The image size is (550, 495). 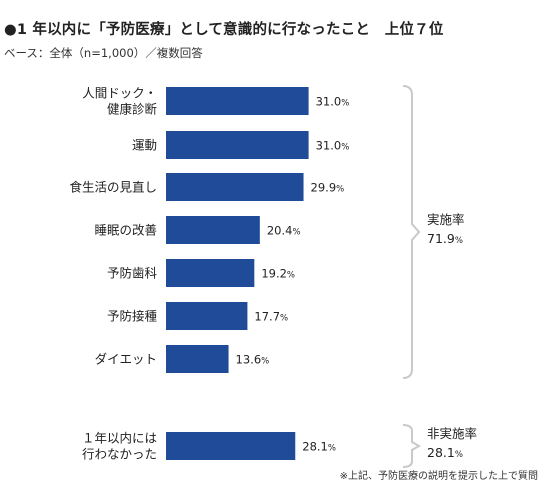 I want to click on category-label-3: 睡眠の改善, so click(x=125, y=230).